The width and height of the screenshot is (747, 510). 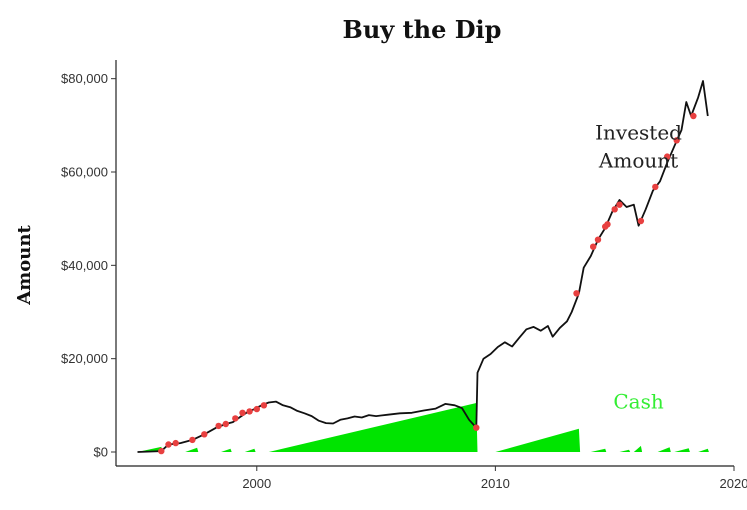 What do you see at coordinates (495, 483) in the screenshot?
I see `x-tick-label: 2010` at bounding box center [495, 483].